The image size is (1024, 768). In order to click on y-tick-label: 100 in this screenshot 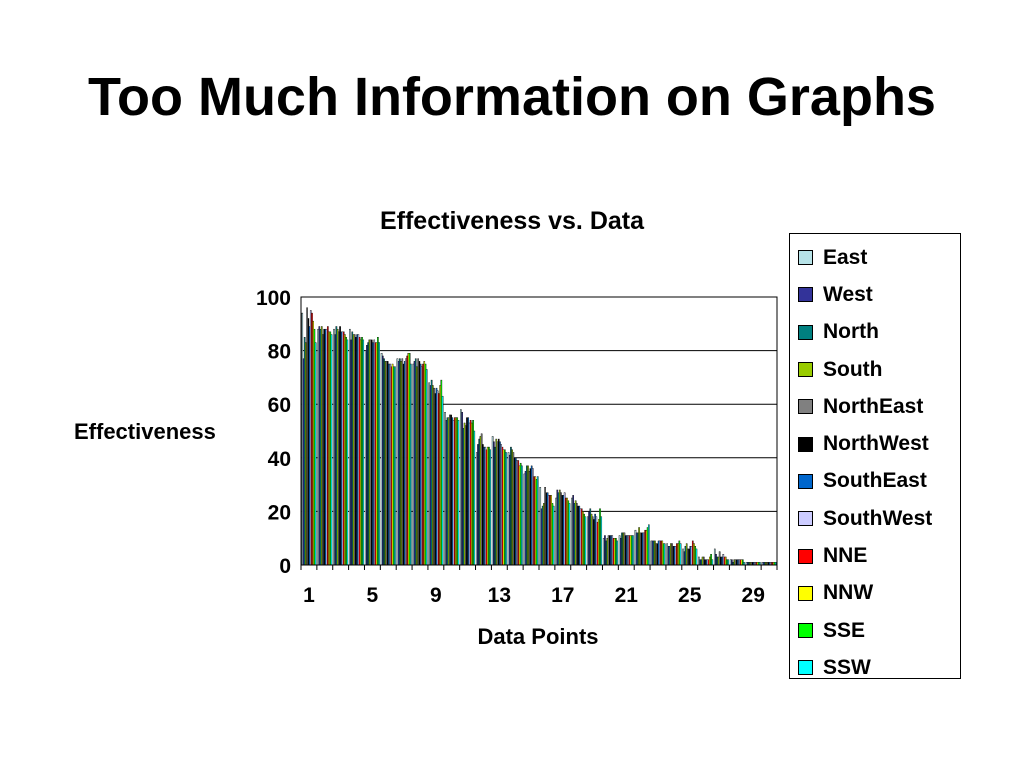, I will do `click(273, 298)`.